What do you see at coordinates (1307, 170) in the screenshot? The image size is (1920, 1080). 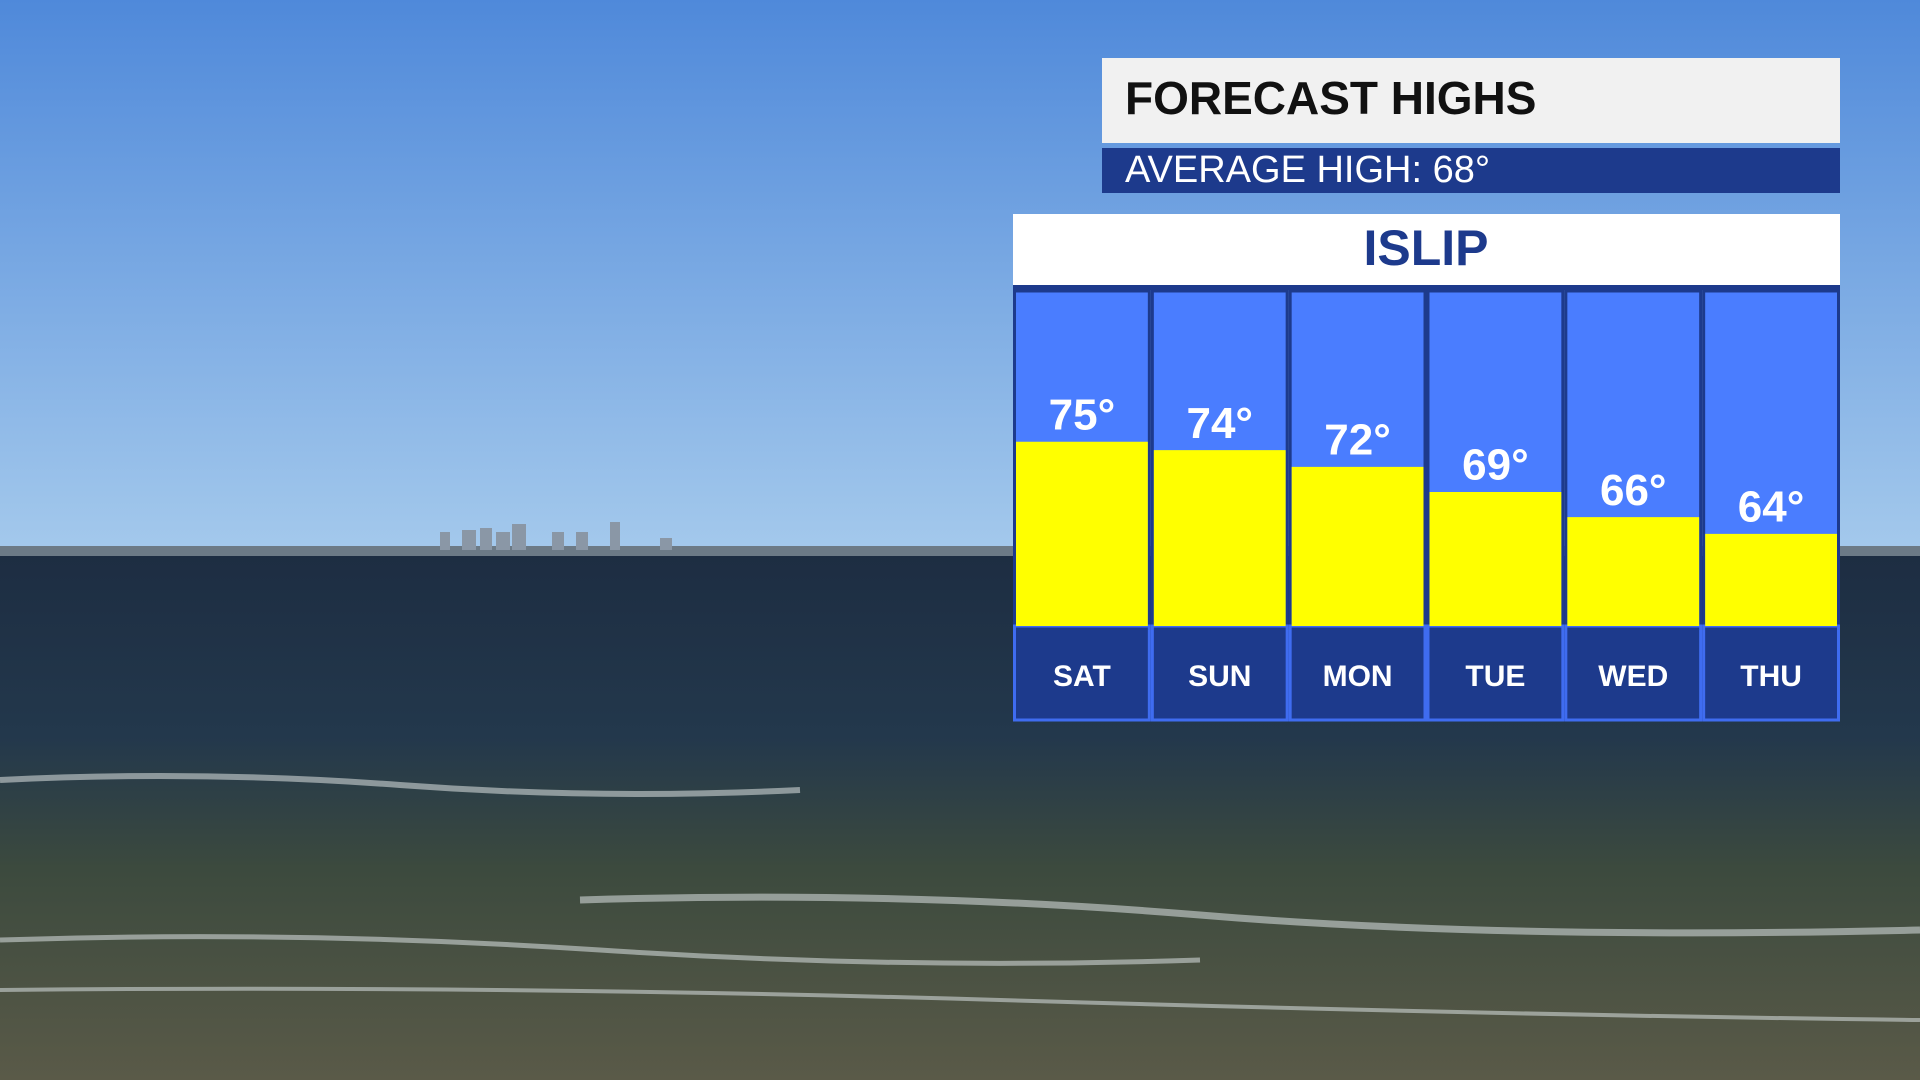 I see `chart-subtitle: AVERAGE HIGH: 68°` at bounding box center [1307, 170].